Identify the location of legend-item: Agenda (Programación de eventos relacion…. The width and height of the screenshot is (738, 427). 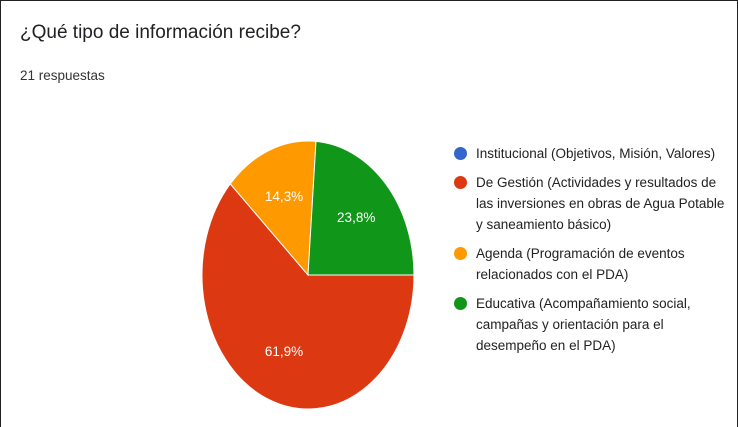
(593, 264).